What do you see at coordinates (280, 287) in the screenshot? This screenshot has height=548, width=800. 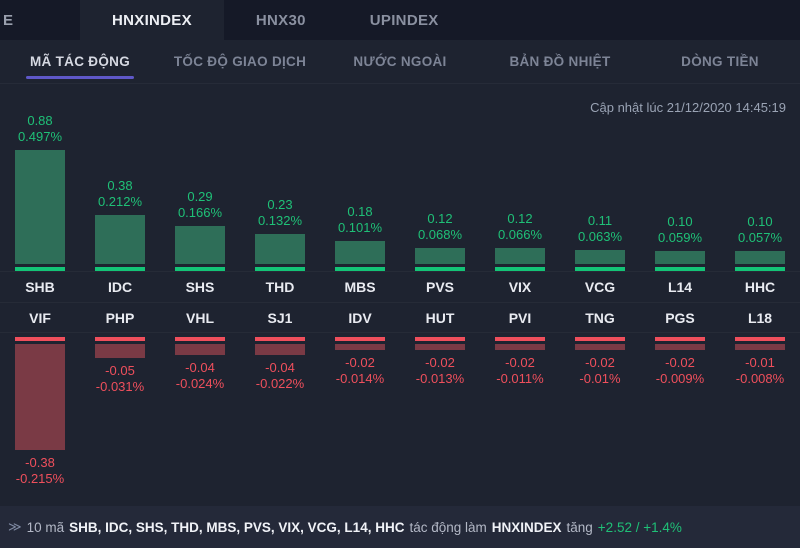 I see `ticker-cell: THD` at bounding box center [280, 287].